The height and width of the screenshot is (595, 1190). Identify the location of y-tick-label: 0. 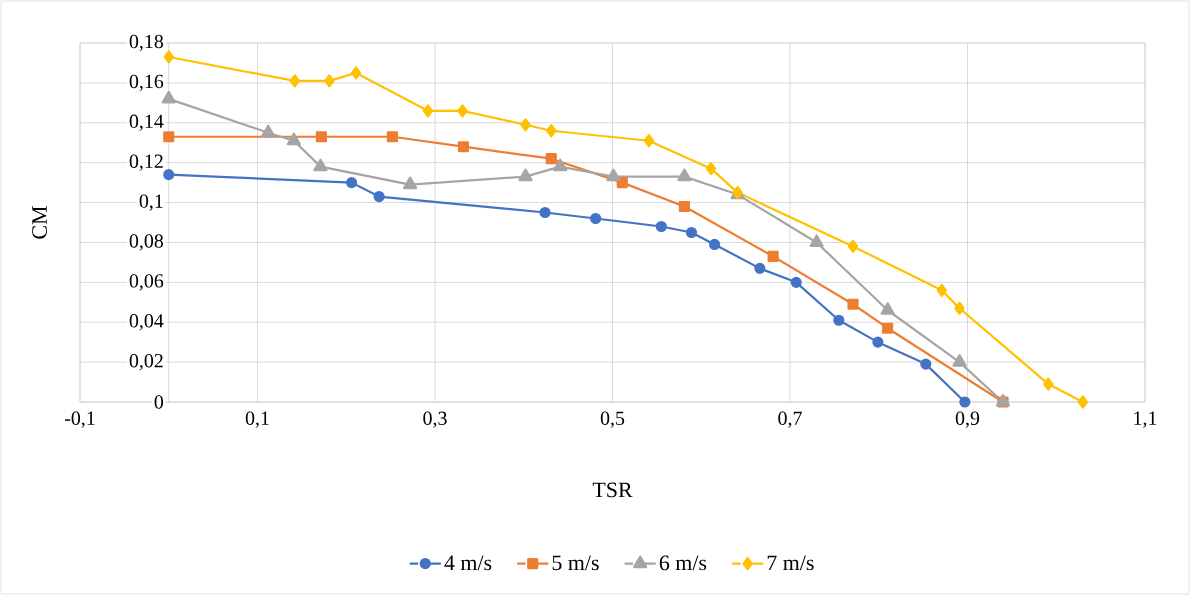
(159, 402).